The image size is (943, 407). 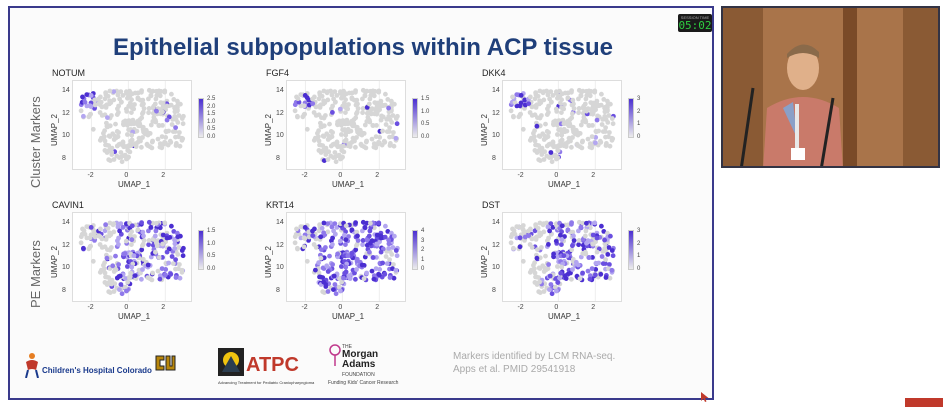 I want to click on y-tick-label: 14, so click(x=66, y=91).